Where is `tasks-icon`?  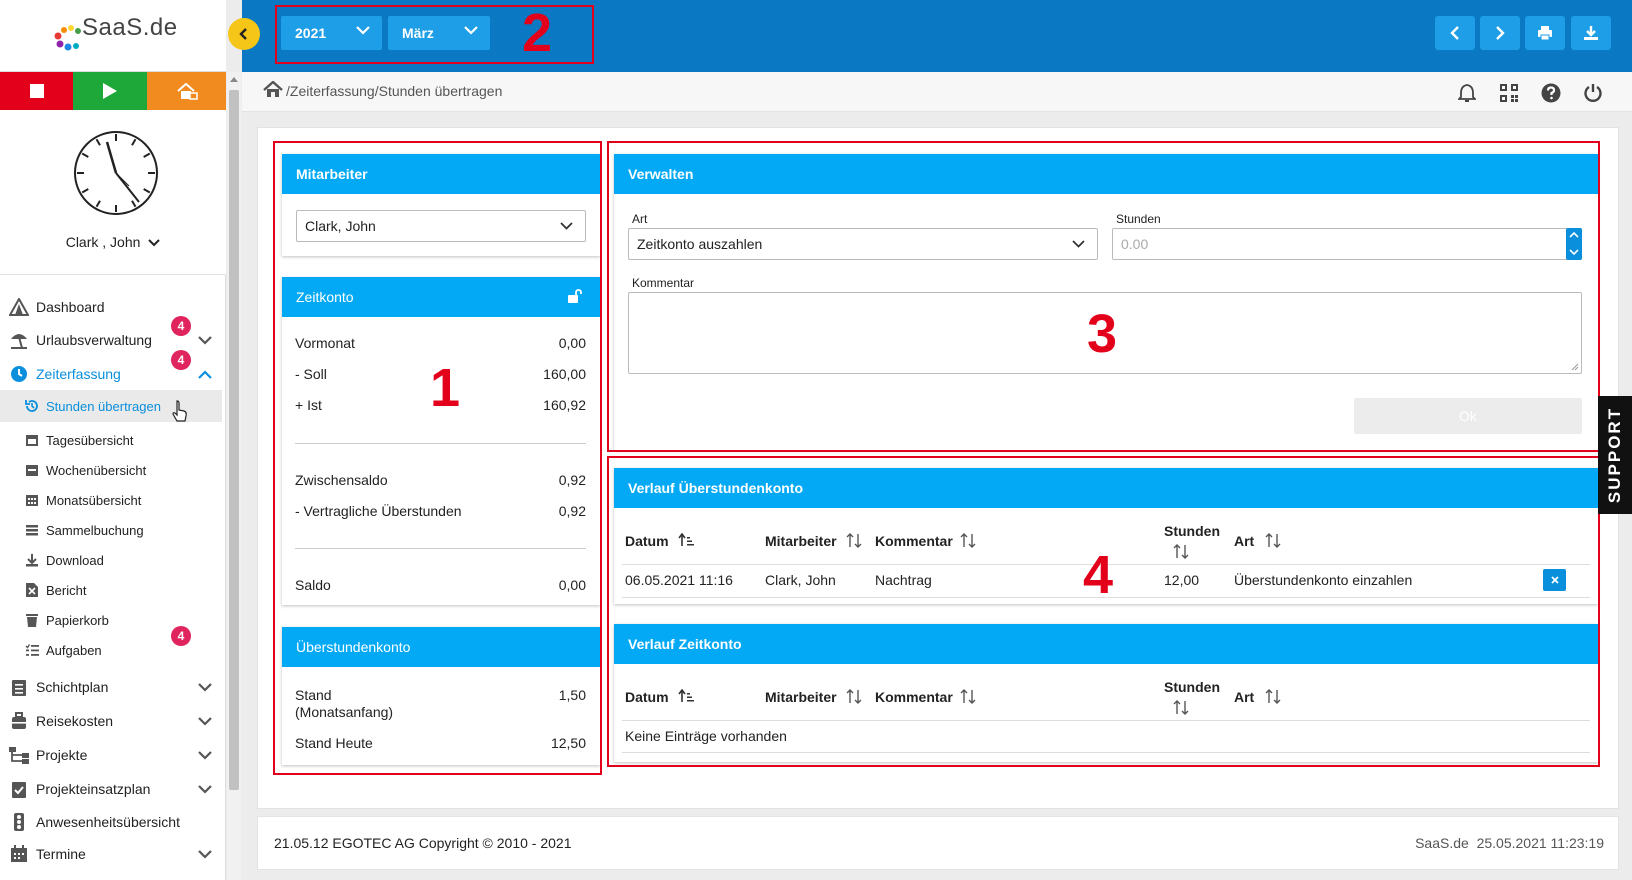 tasks-icon is located at coordinates (32, 650).